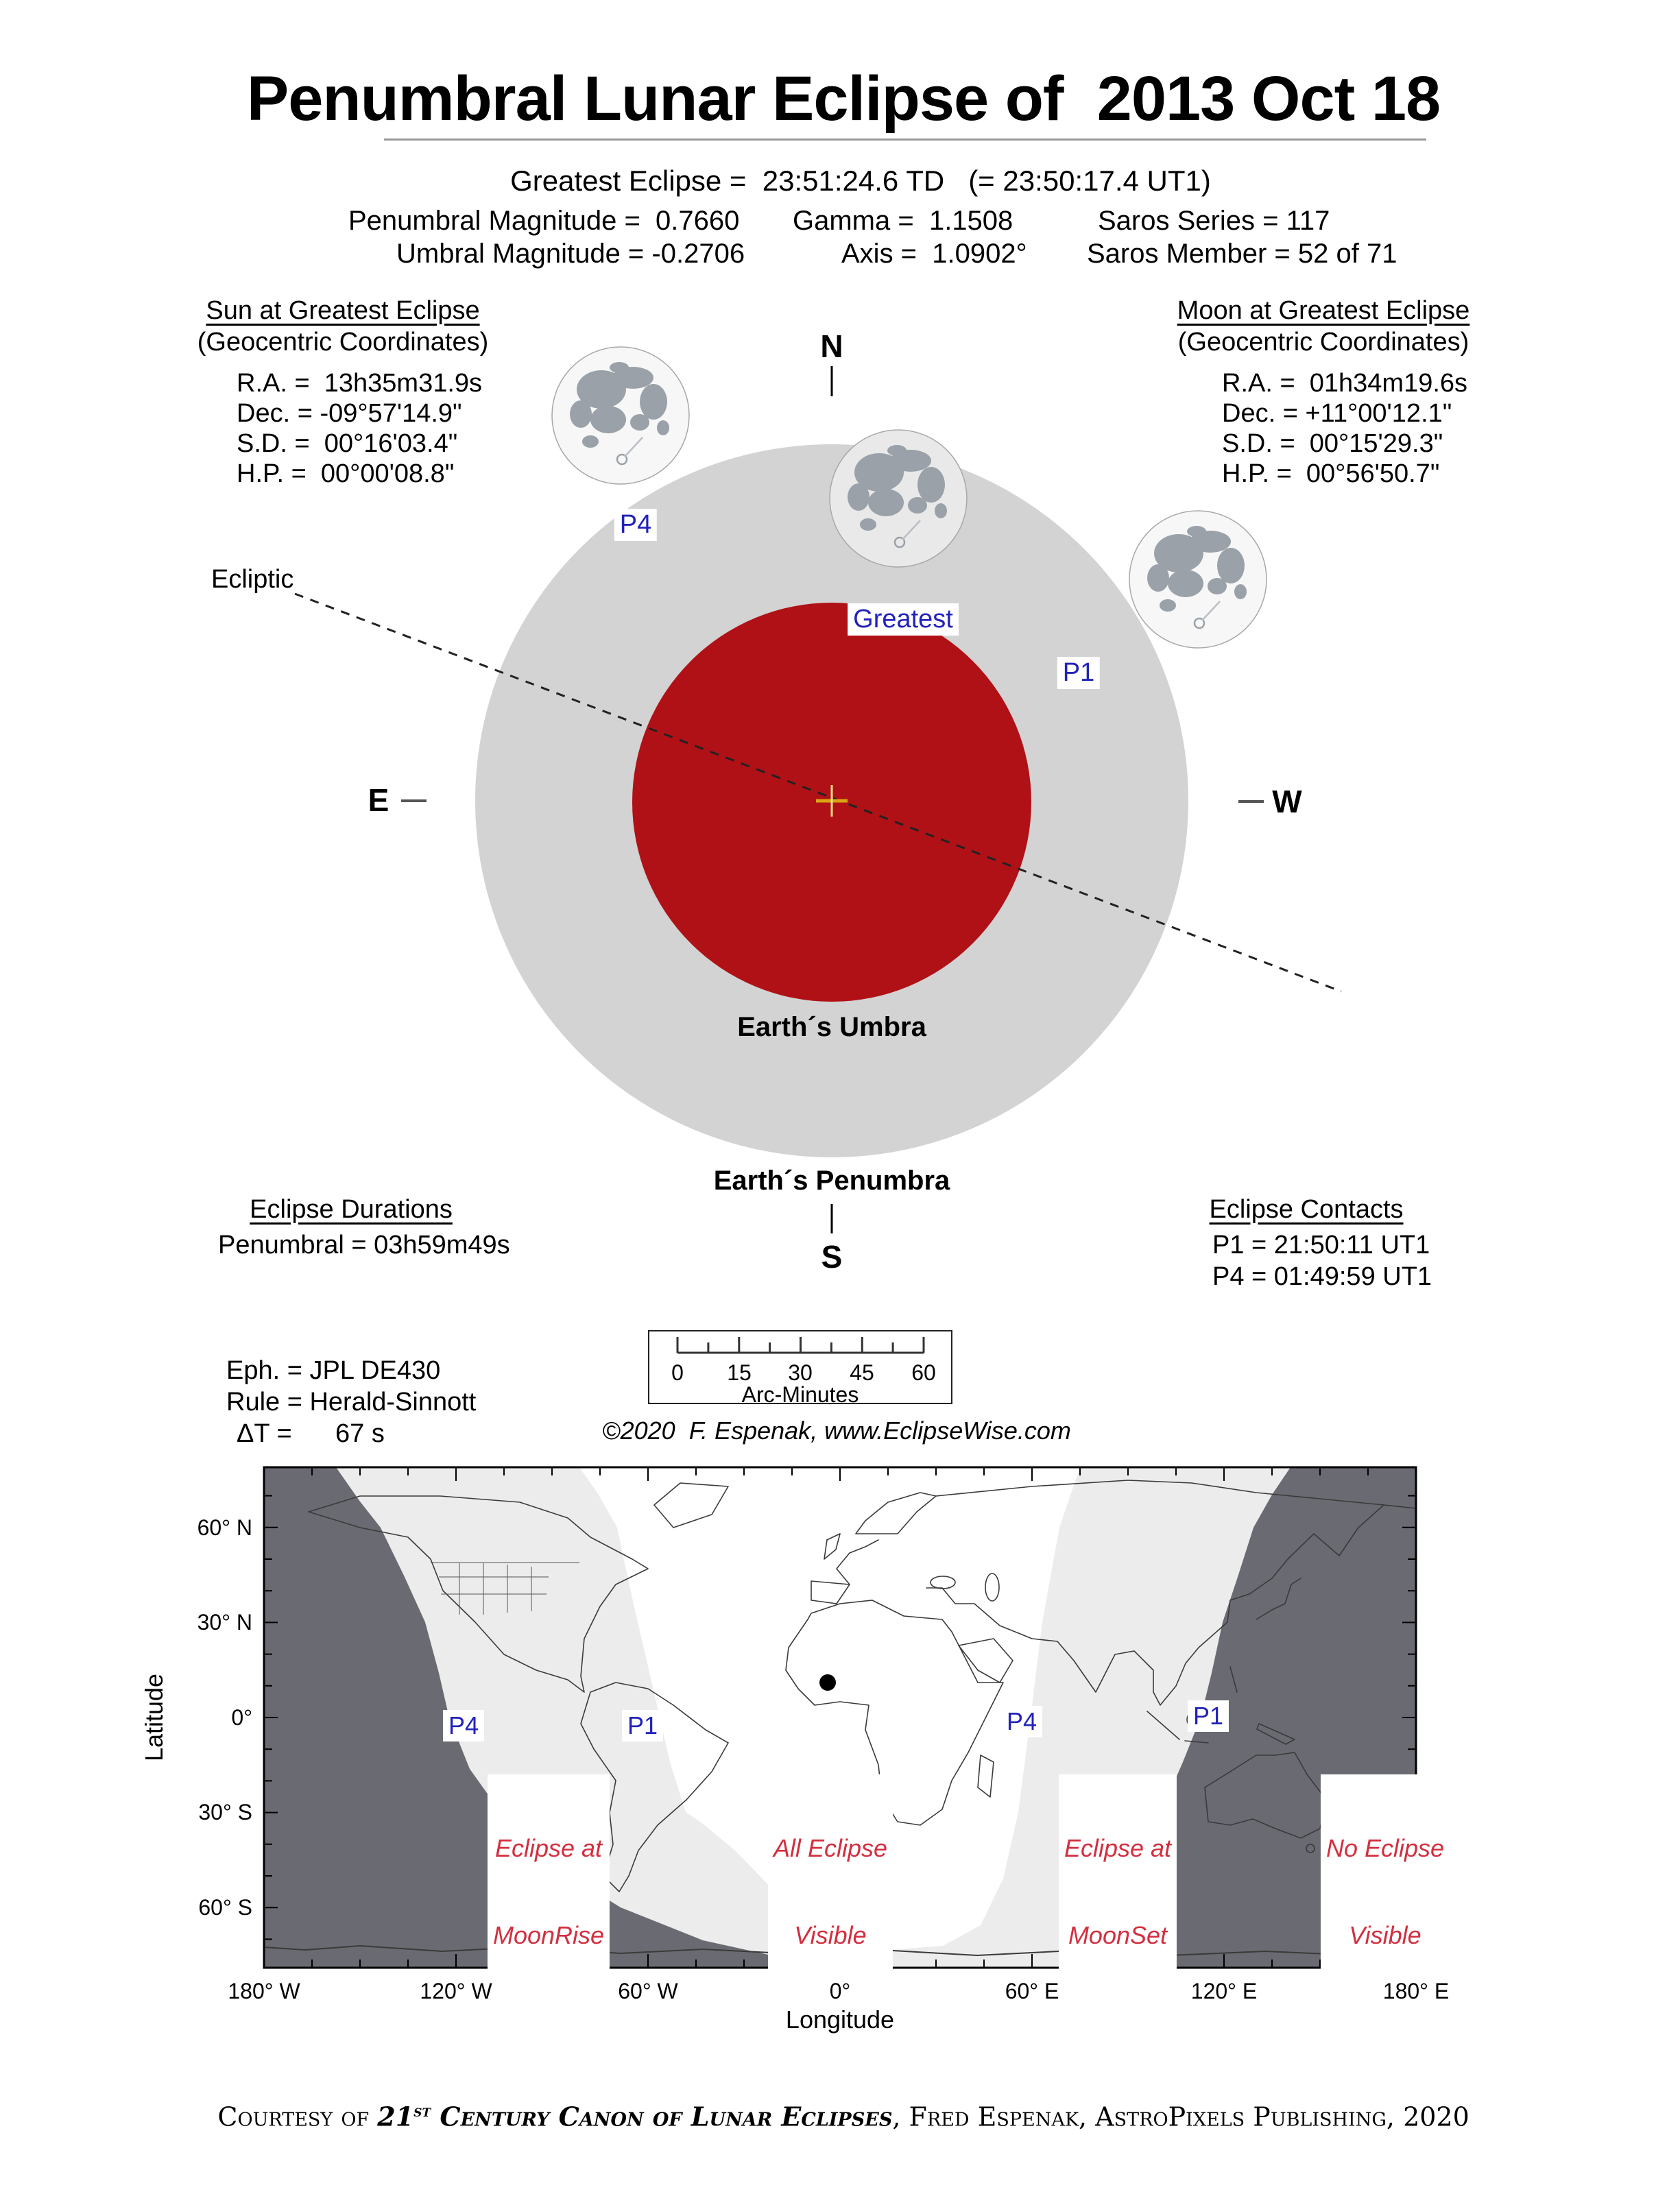 Image resolution: width=1680 pixels, height=2194 pixels. Describe the element at coordinates (225, 1812) in the screenshot. I see `lat-tick-30s: 30° S` at that location.